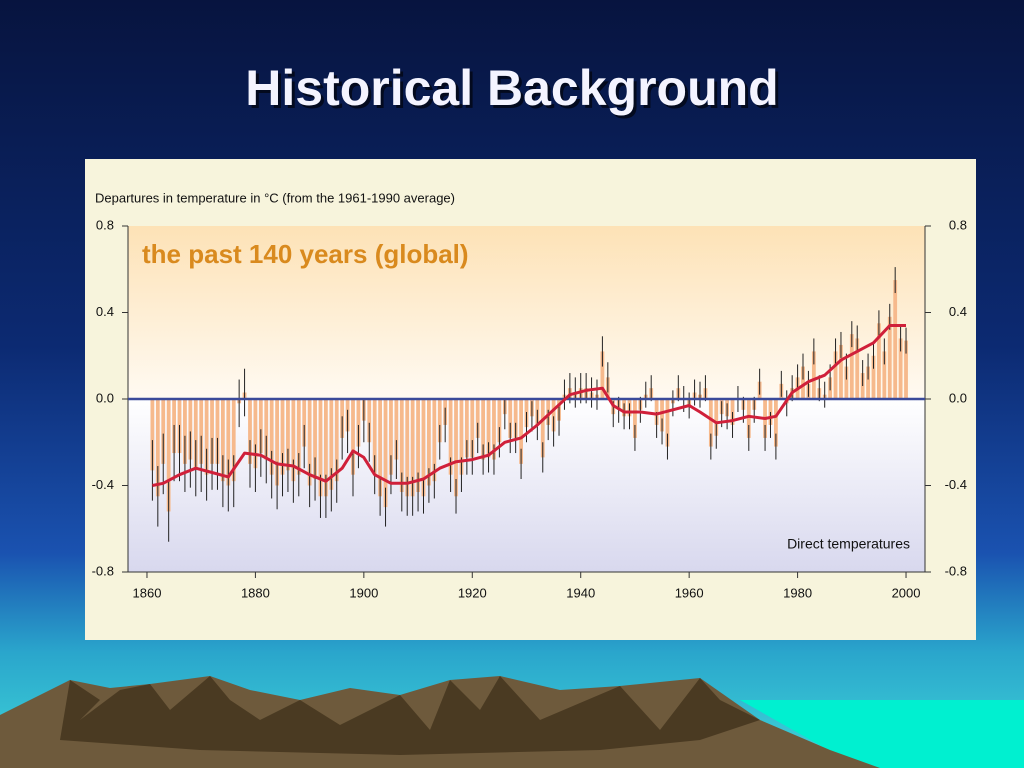 This screenshot has width=1024, height=773. Describe the element at coordinates (255, 592) in the screenshot. I see `x-tick-label: 1880` at that location.